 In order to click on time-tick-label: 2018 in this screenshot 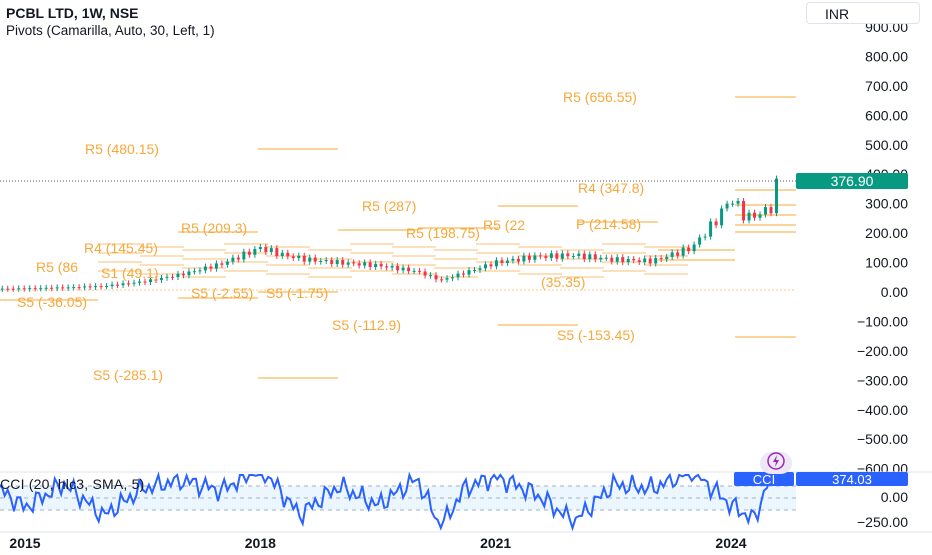, I will do `click(260, 542)`.